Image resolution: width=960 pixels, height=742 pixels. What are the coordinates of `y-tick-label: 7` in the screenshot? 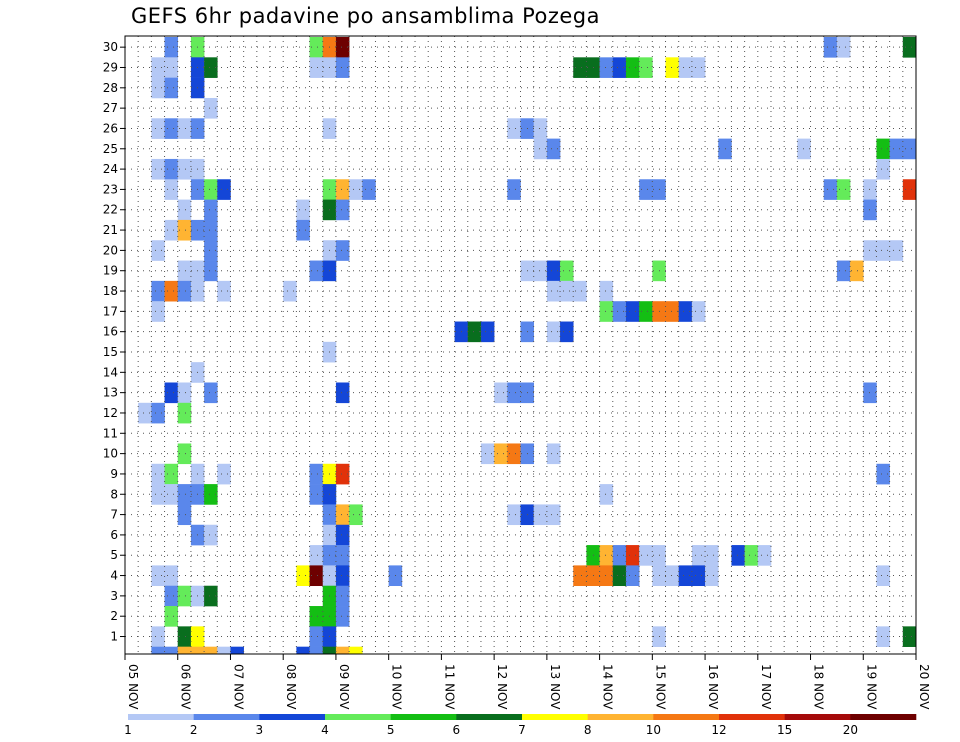 It's located at (114, 515).